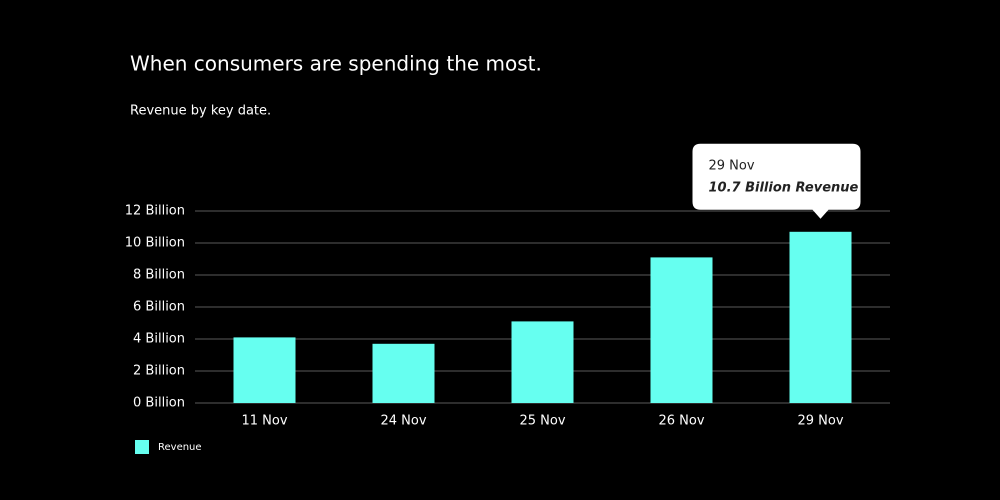 This screenshot has width=1000, height=500. Describe the element at coordinates (159, 307) in the screenshot. I see `y-tick-label: 6 Billion` at that location.